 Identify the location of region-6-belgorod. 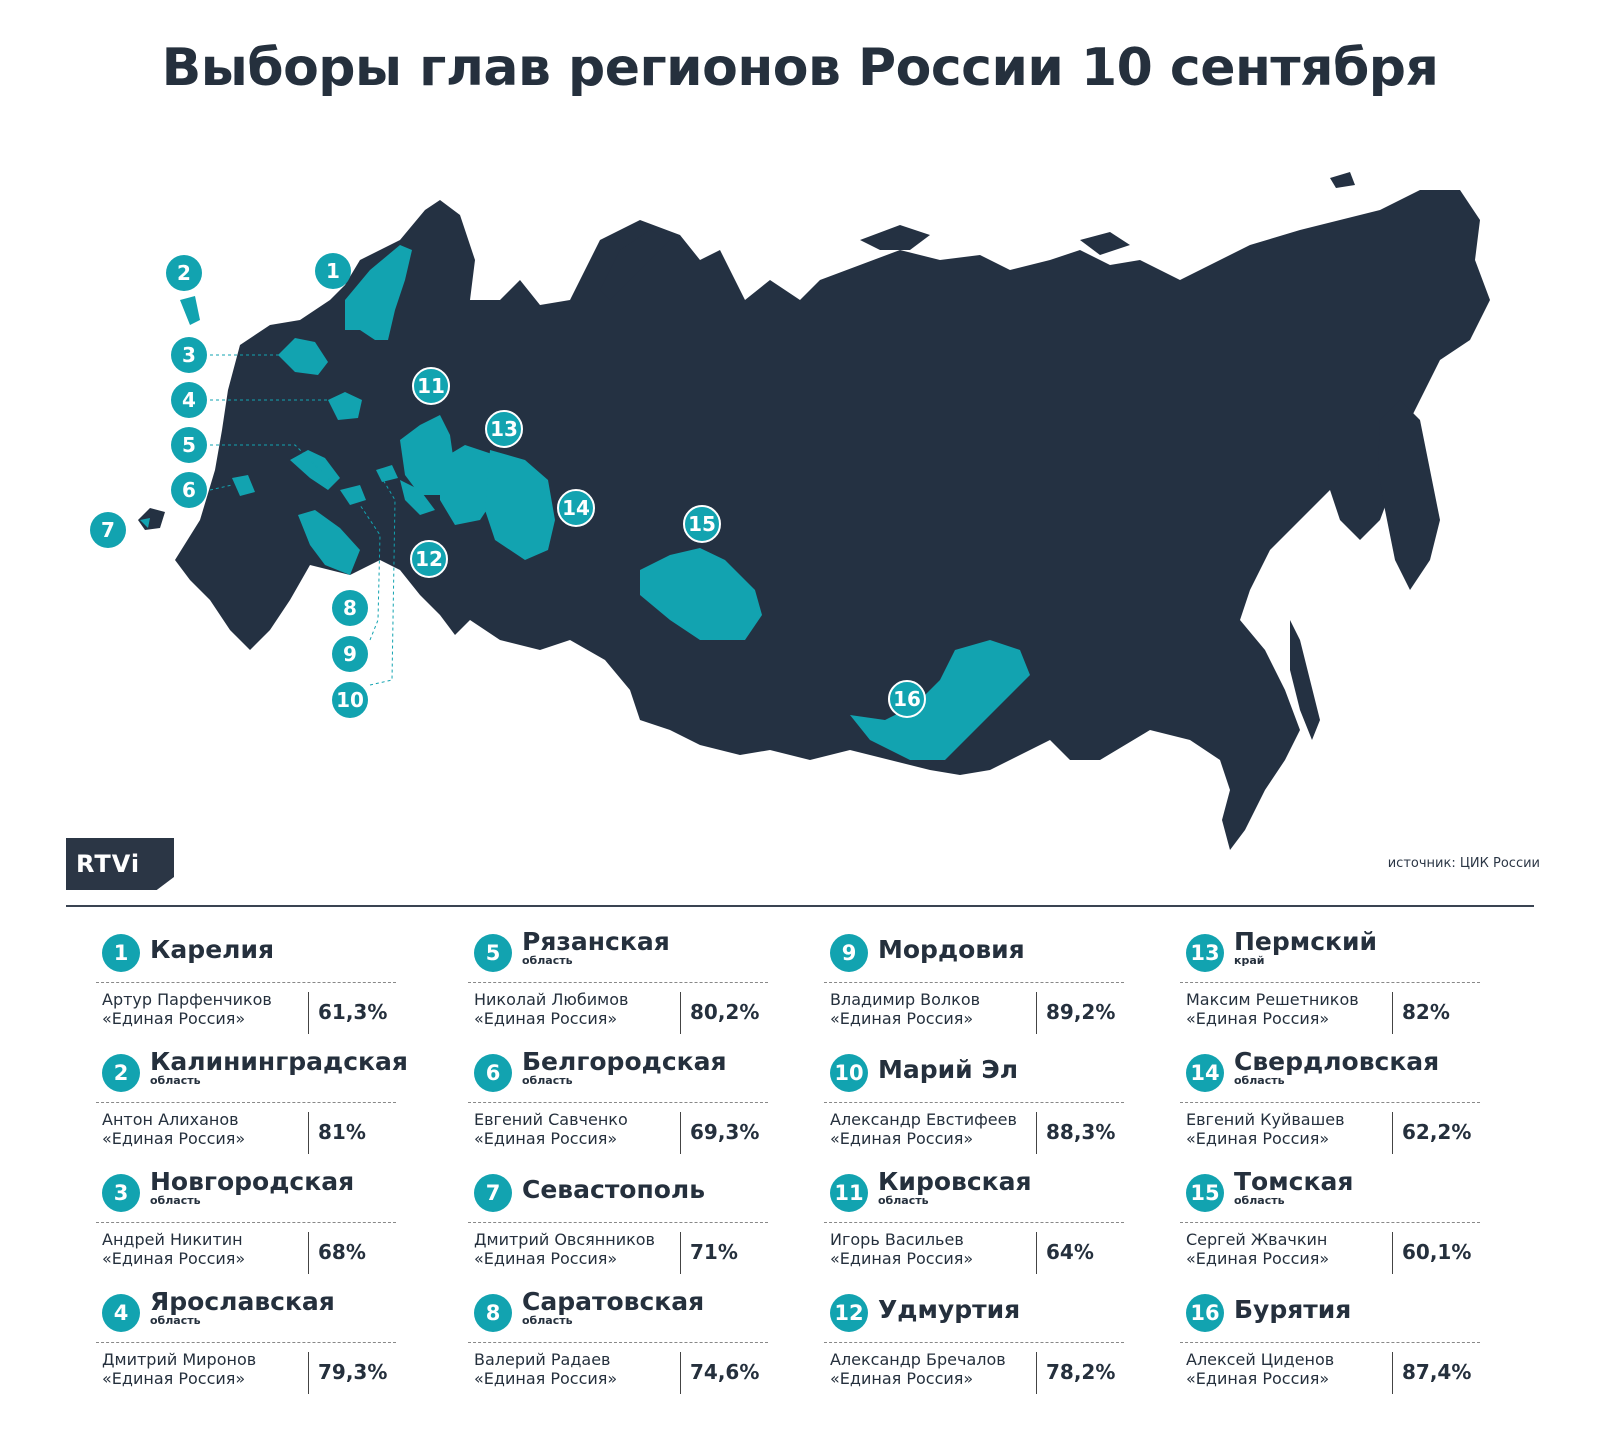
(243, 485).